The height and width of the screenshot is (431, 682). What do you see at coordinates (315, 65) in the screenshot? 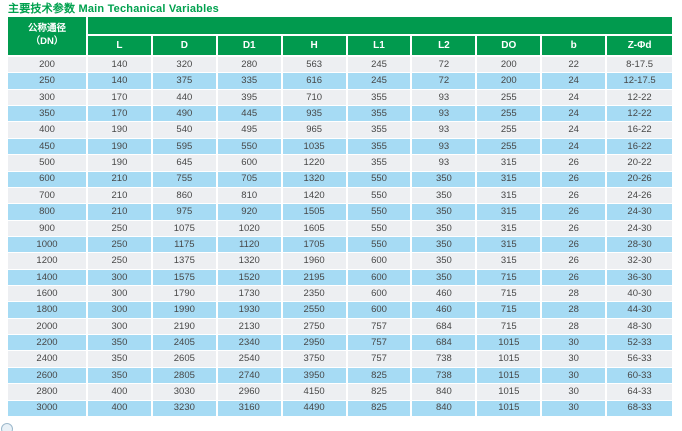
I see `value-cell: 563` at bounding box center [315, 65].